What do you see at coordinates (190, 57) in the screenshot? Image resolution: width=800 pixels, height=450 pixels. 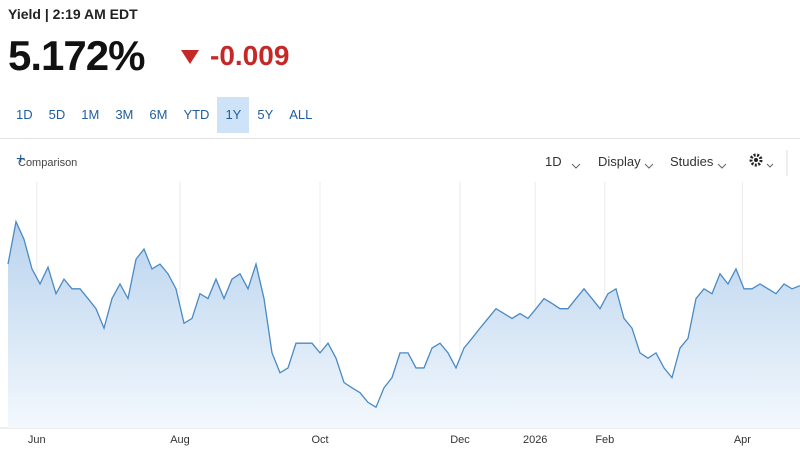 I see `down-arrow` at bounding box center [190, 57].